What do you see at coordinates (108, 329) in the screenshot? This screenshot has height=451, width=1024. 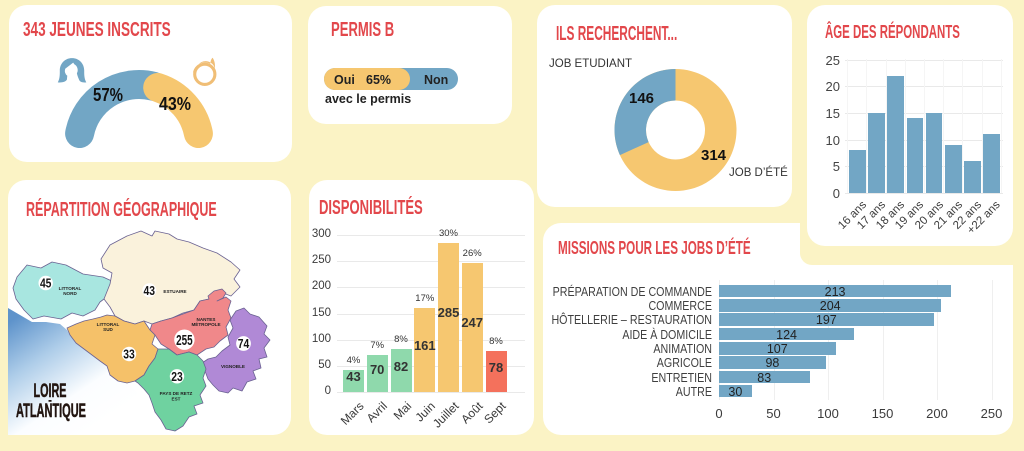 I see `svg-text: SUD` at bounding box center [108, 329].